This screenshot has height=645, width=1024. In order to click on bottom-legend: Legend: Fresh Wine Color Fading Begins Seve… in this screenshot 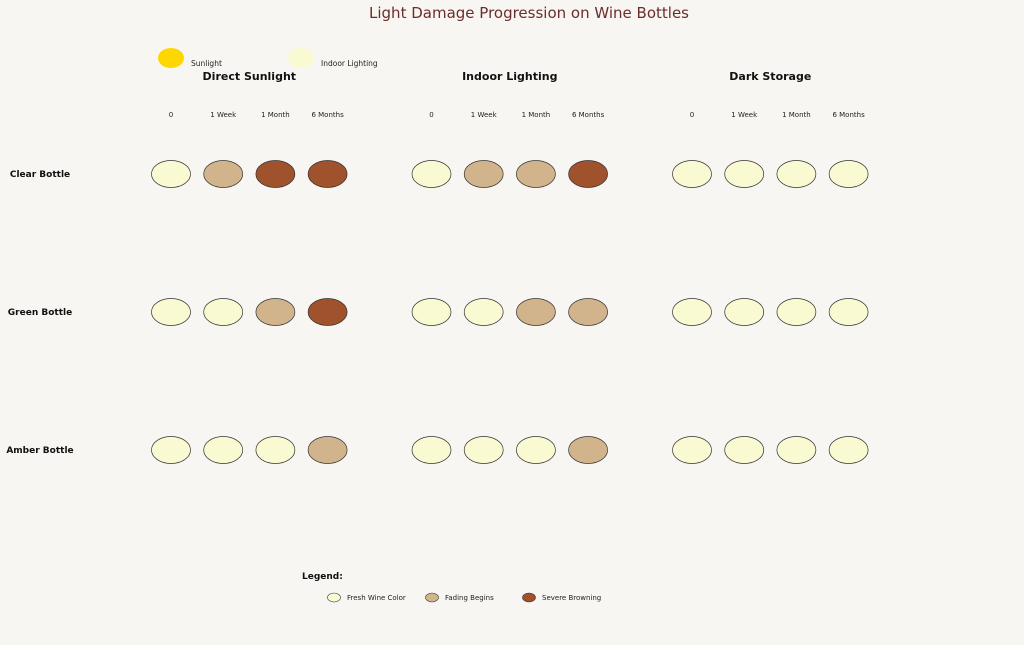, I will do `click(451, 587)`.